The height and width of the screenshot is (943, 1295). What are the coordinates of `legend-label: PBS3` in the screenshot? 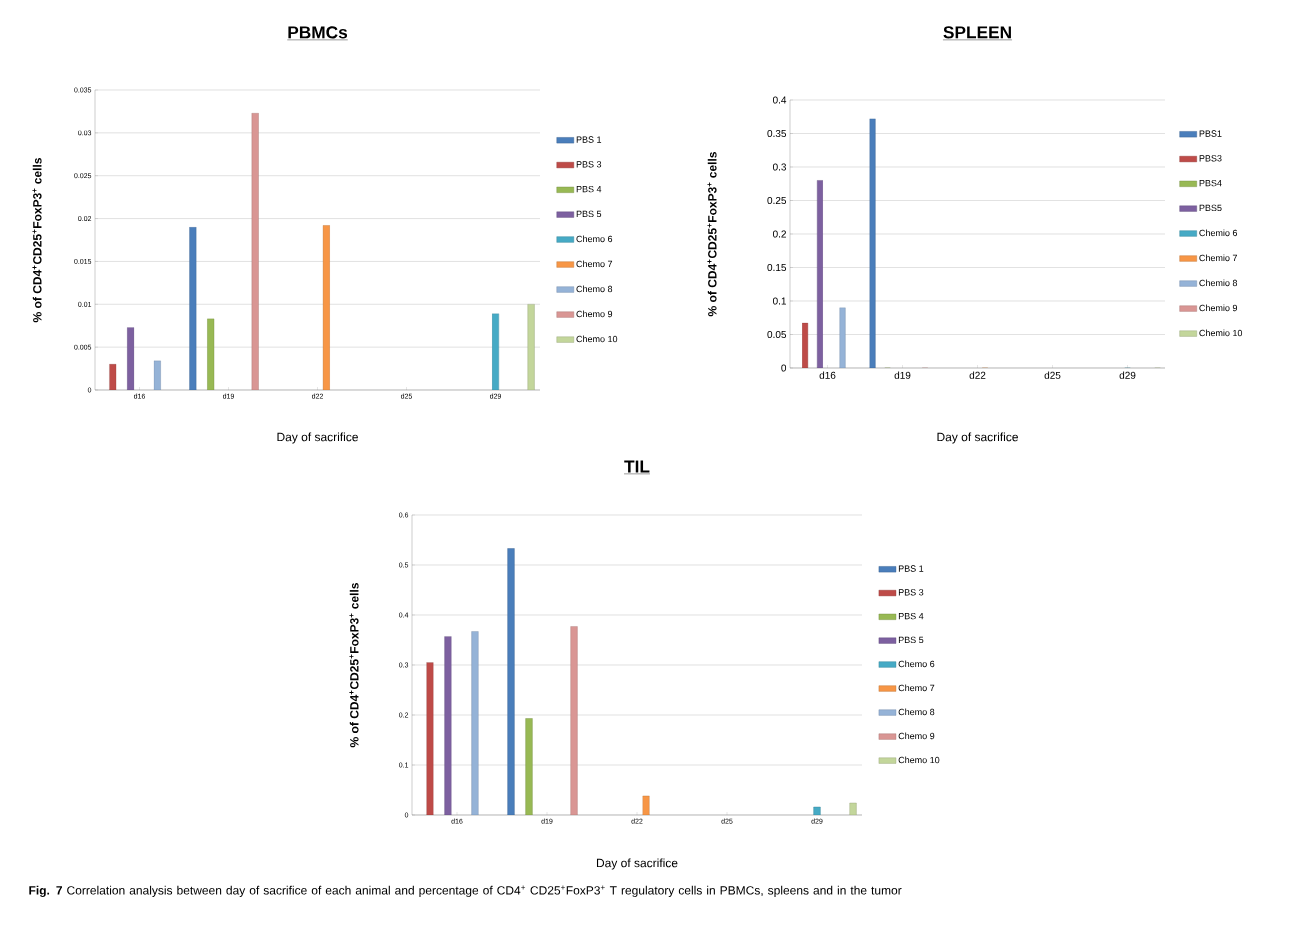 It's located at (1210, 158).